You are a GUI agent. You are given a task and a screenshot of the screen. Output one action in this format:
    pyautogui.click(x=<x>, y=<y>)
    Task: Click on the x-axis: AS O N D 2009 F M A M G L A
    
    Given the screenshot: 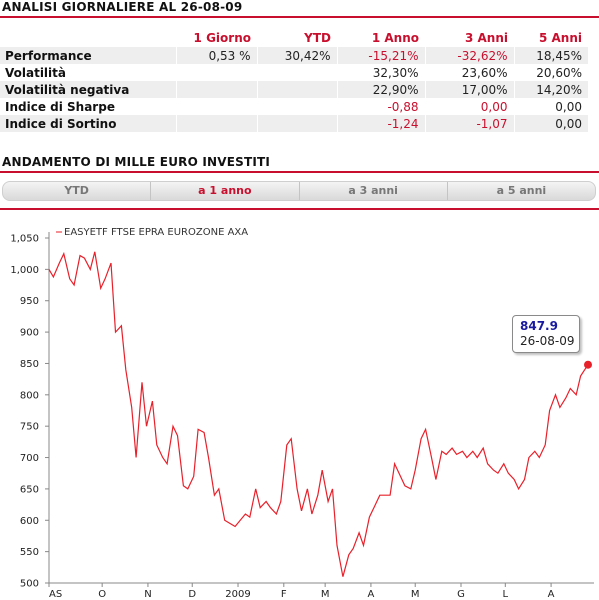 What is the action you would take?
    pyautogui.click(x=321, y=591)
    